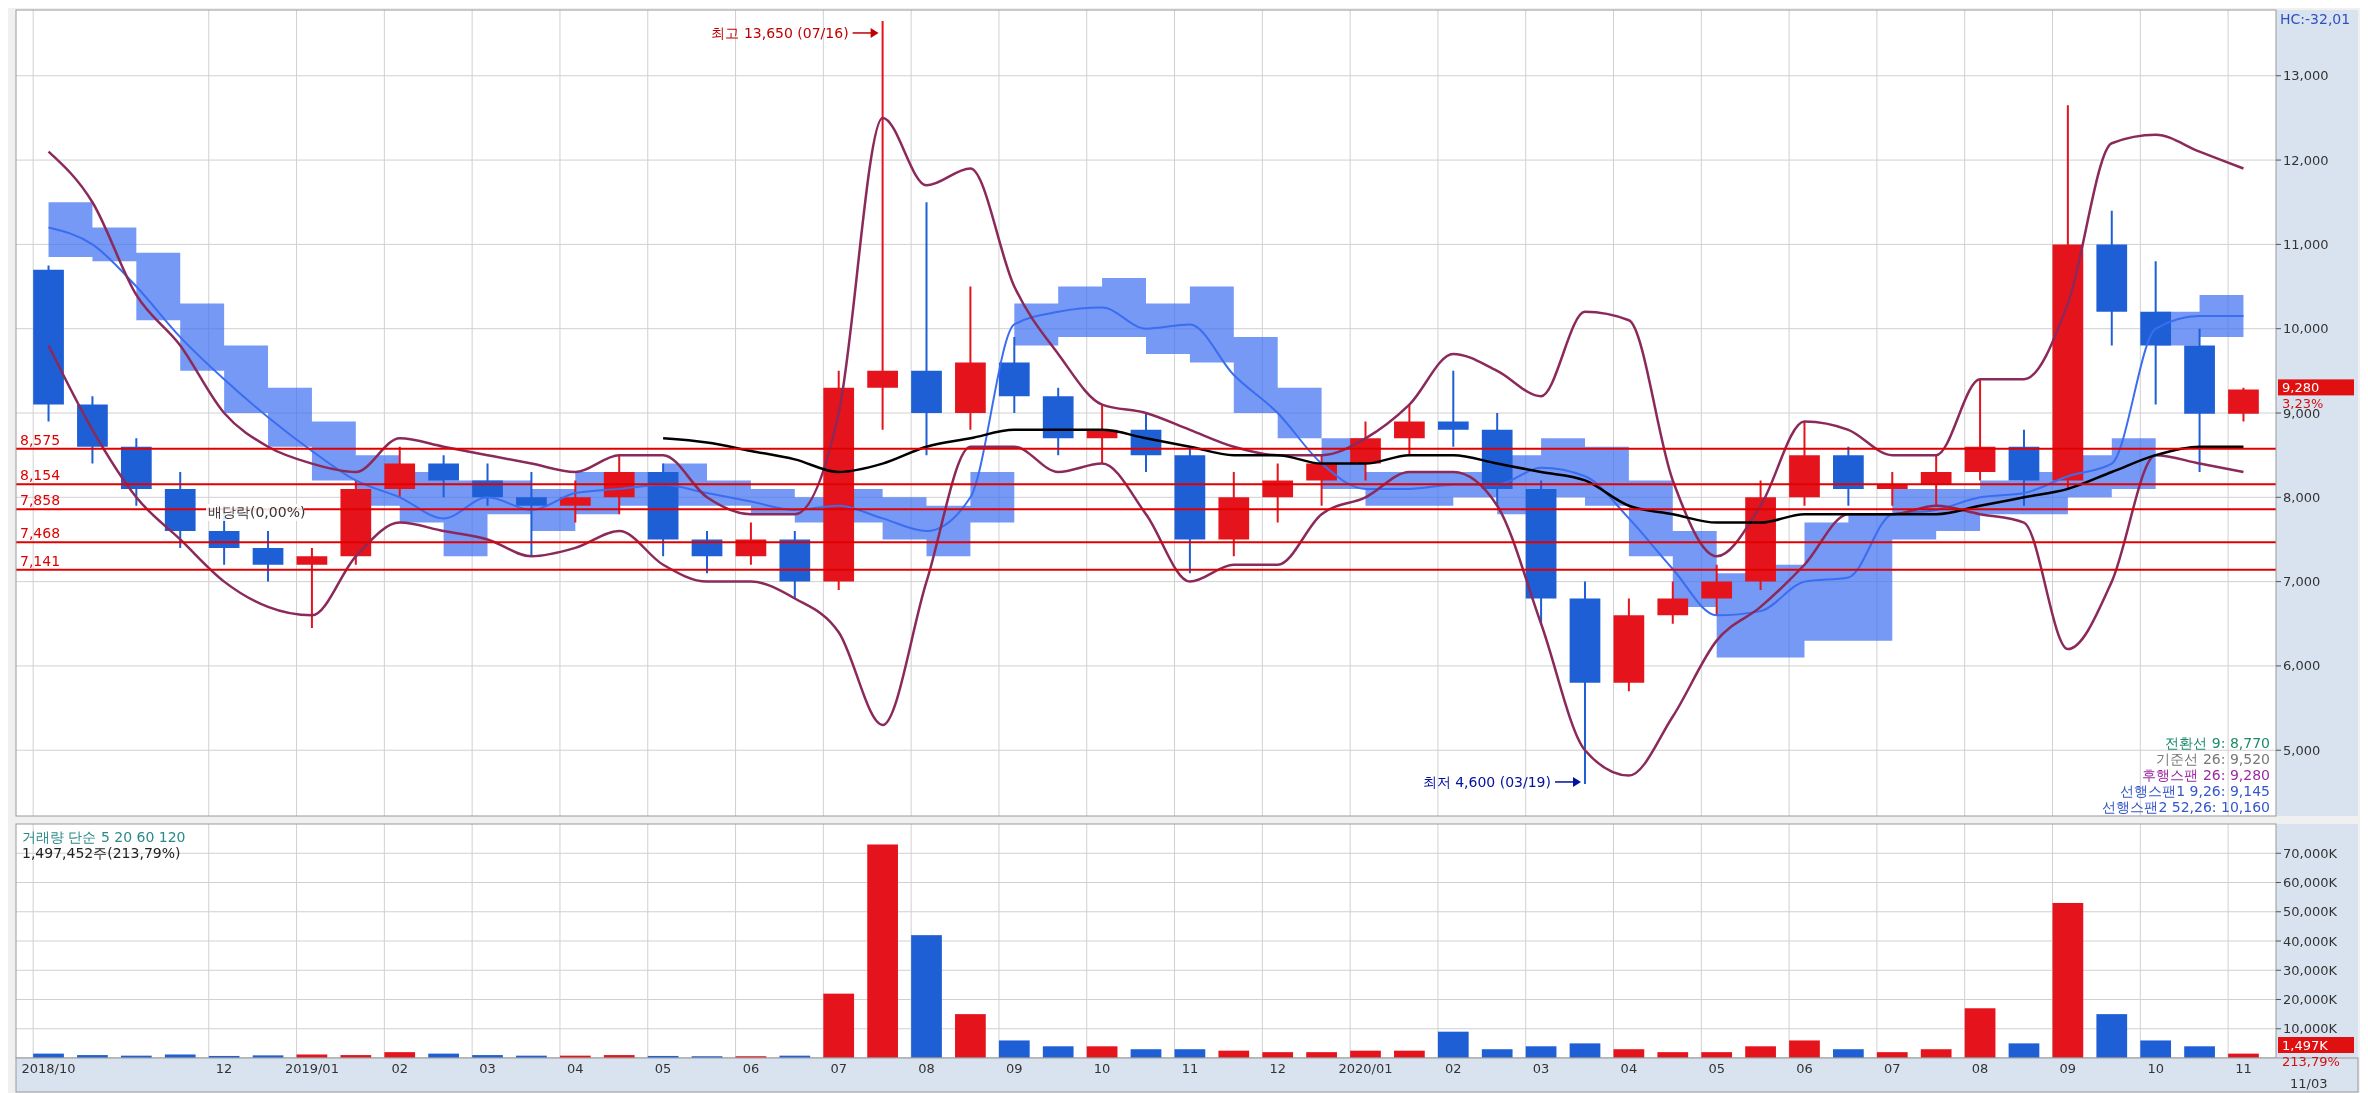 The image size is (2368, 1093). Describe the element at coordinates (1365, 1068) in the screenshot. I see `x-tick-label: 2020/01` at that location.